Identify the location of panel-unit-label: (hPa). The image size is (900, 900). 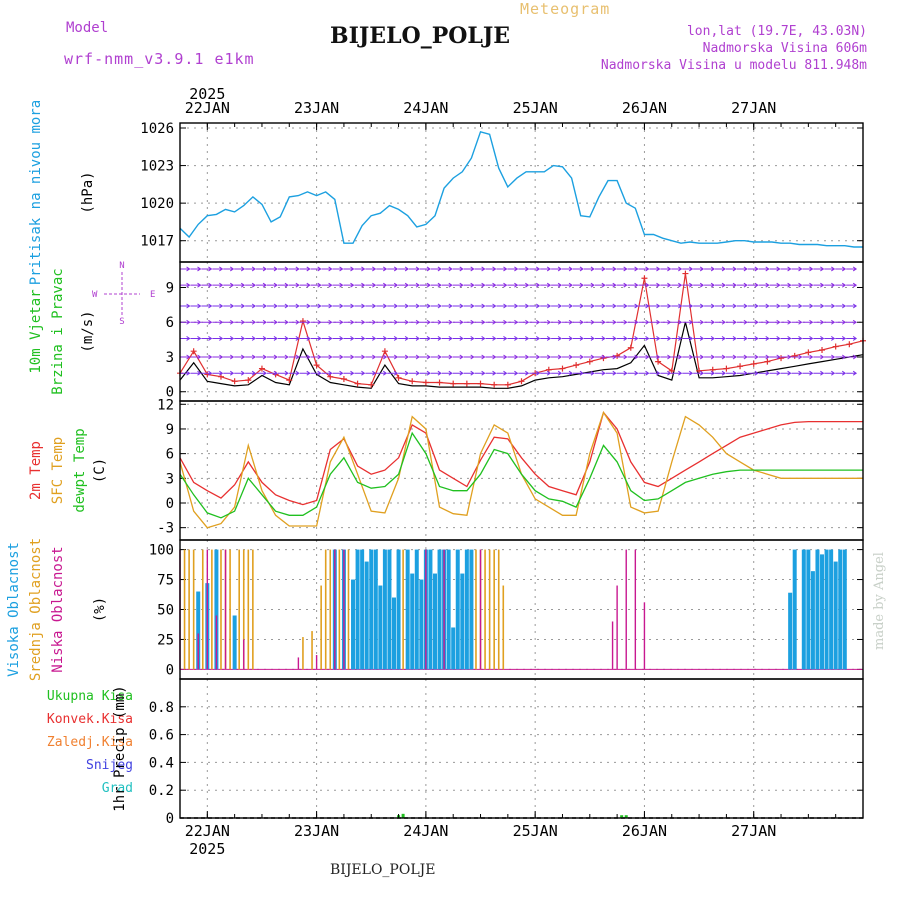
(88, 192).